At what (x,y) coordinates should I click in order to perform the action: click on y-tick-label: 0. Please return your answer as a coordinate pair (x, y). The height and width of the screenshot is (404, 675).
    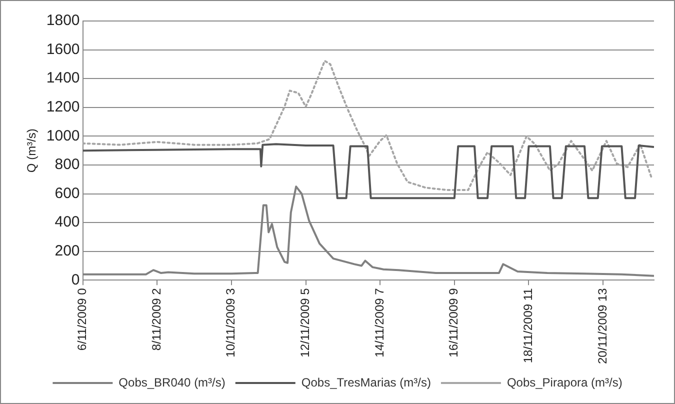
    Looking at the image, I should click on (75, 279).